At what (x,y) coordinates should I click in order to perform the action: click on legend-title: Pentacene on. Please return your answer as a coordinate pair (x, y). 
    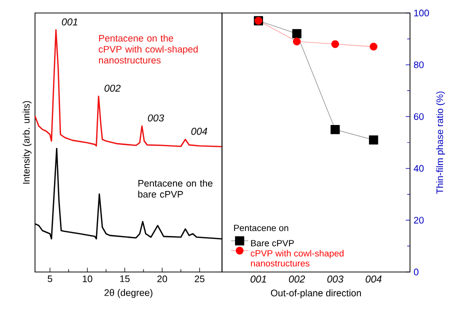
    Looking at the image, I should click on (261, 228).